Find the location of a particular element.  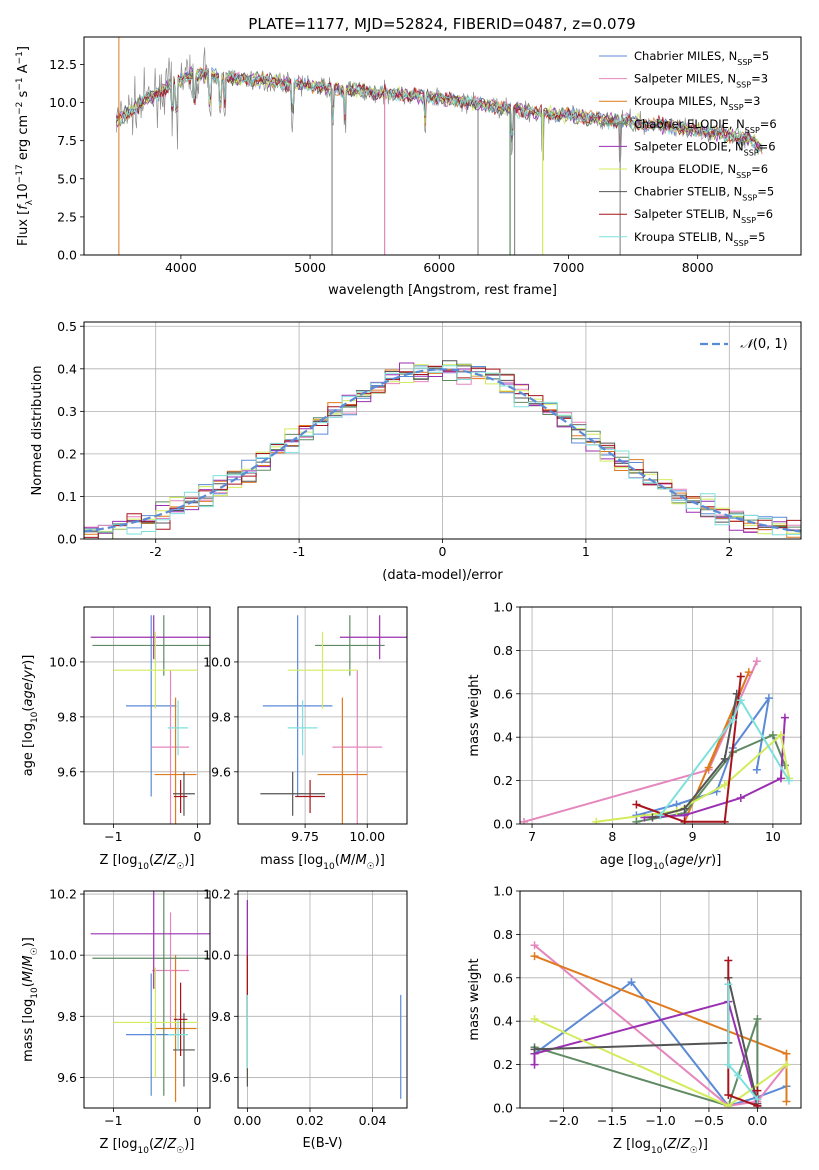

histogram-step-line is located at coordinates (442, 447).